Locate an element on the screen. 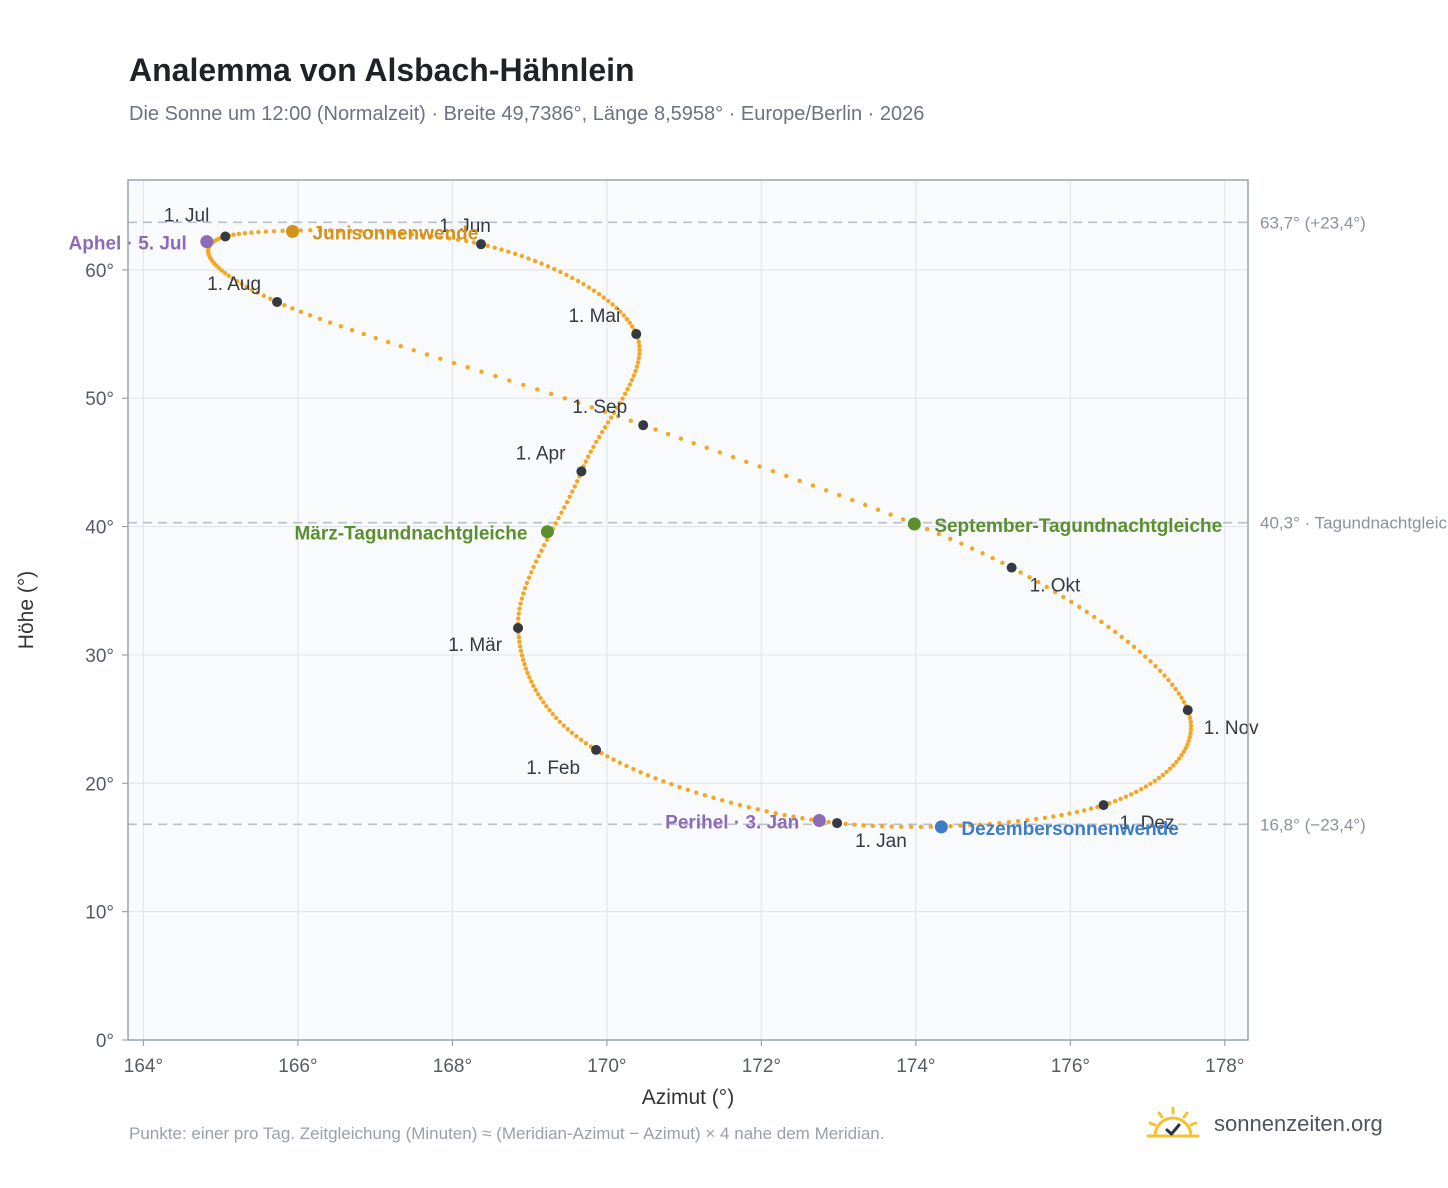  month-label: 1. Nov is located at coordinates (1231, 728).